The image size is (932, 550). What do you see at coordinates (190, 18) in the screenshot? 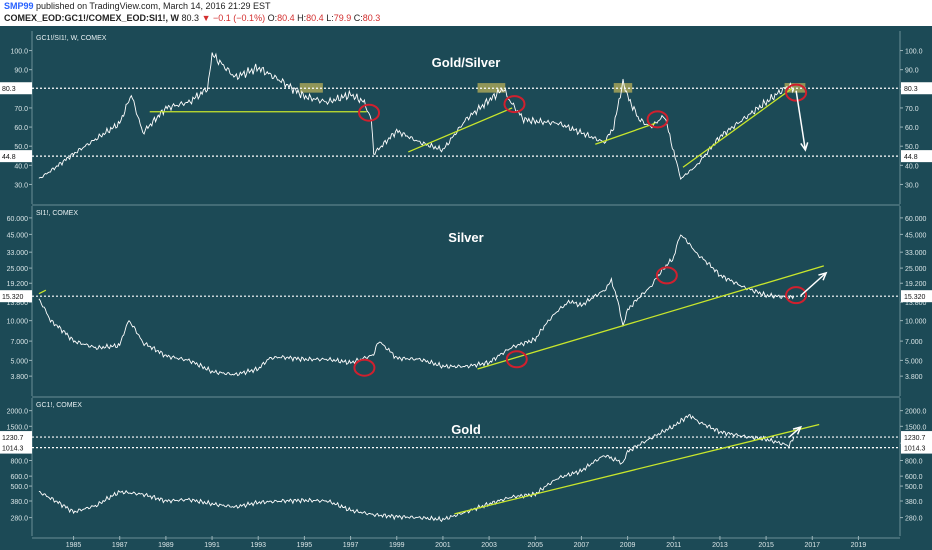
I see `last-price: 80.3` at bounding box center [190, 18].